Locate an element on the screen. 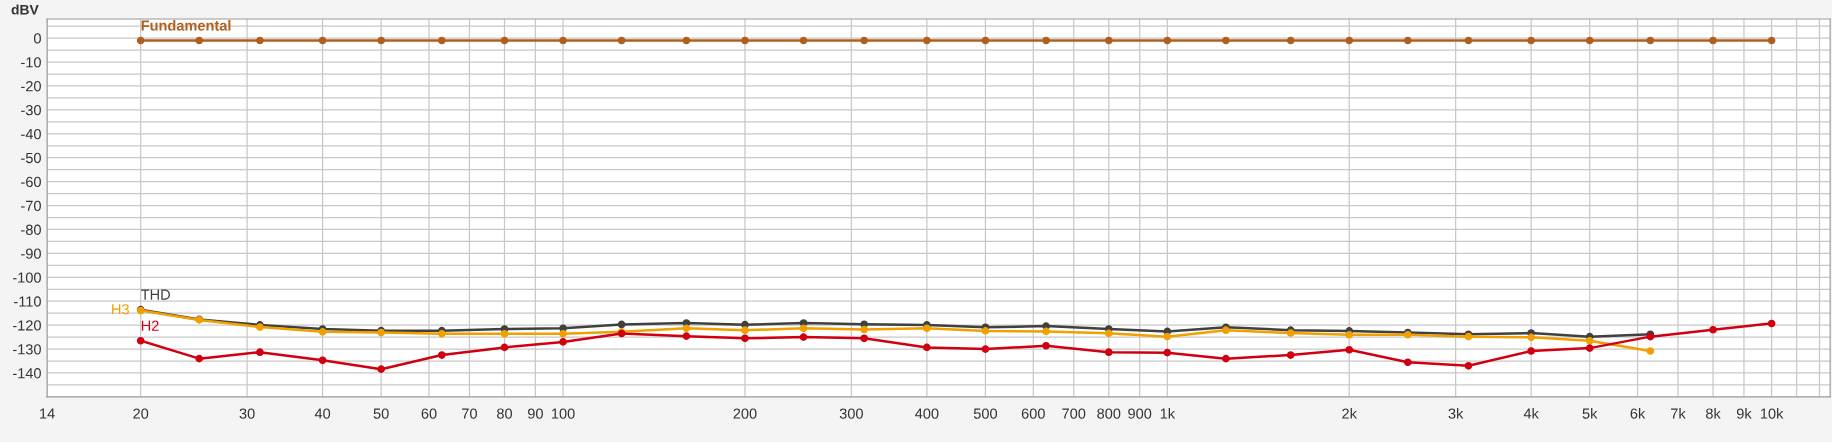  x-tick-label: 40 is located at coordinates (322, 413).